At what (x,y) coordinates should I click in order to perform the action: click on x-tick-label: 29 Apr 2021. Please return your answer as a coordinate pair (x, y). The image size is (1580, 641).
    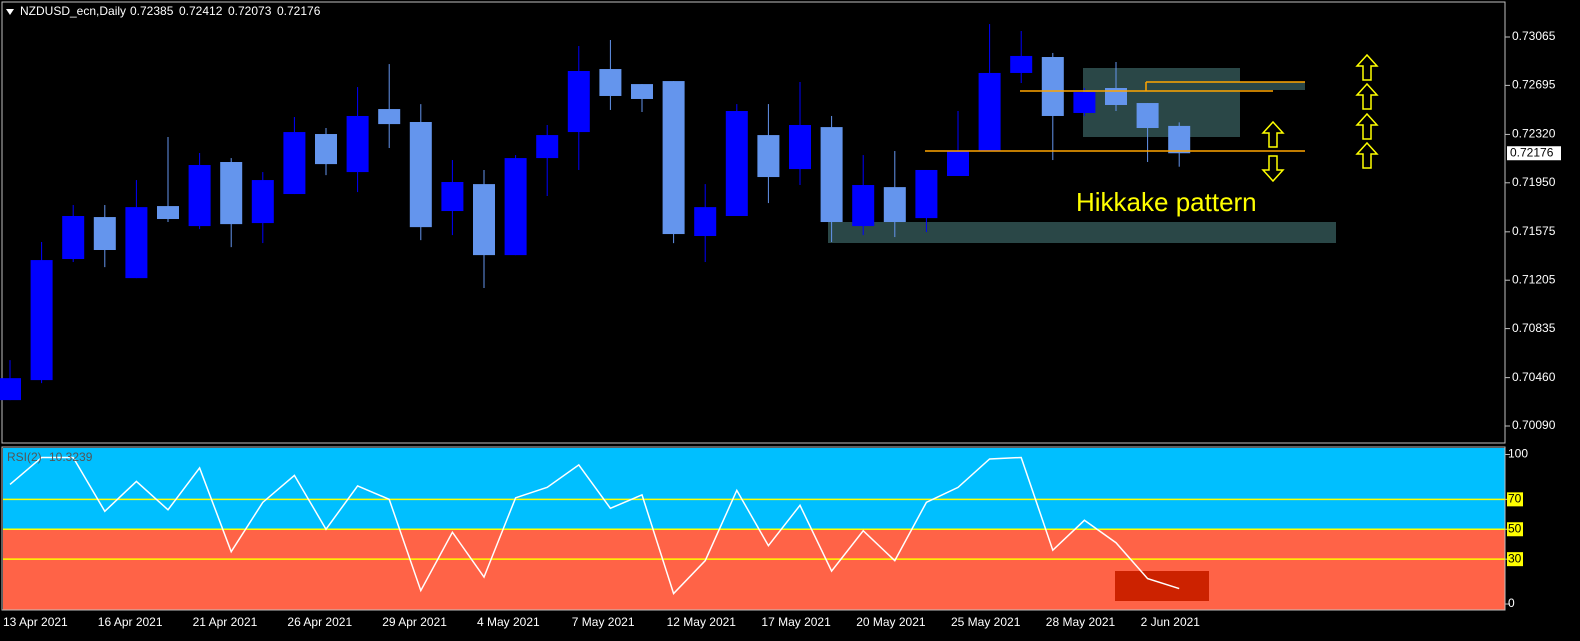
    Looking at the image, I should click on (414, 622).